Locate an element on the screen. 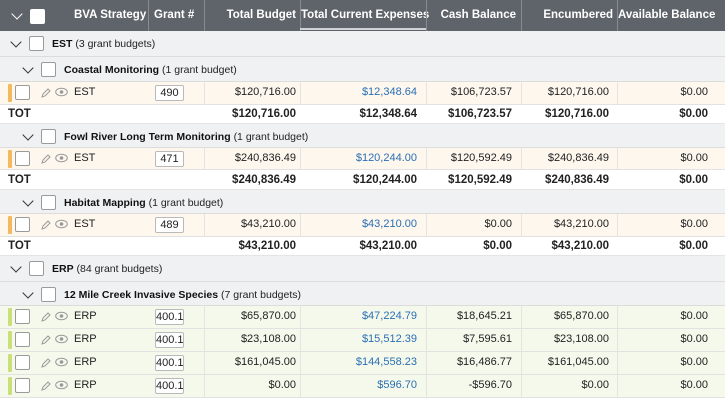 Image resolution: width=725 pixels, height=400 pixels. column-header-total-current-expenses: Total Current Expenses is located at coordinates (364, 15).